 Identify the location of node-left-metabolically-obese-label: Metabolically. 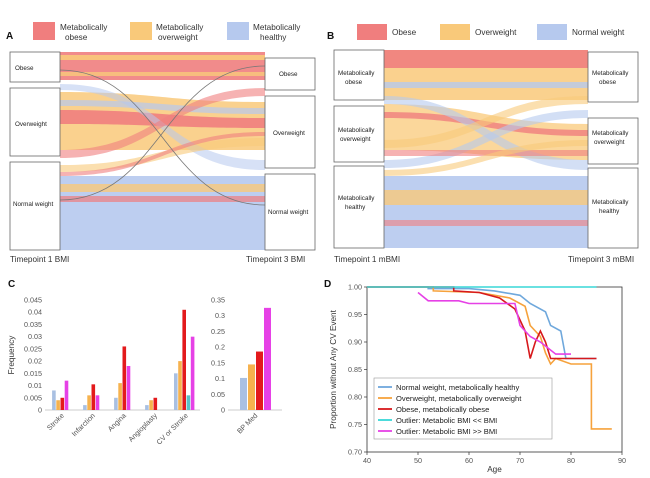
(356, 73).